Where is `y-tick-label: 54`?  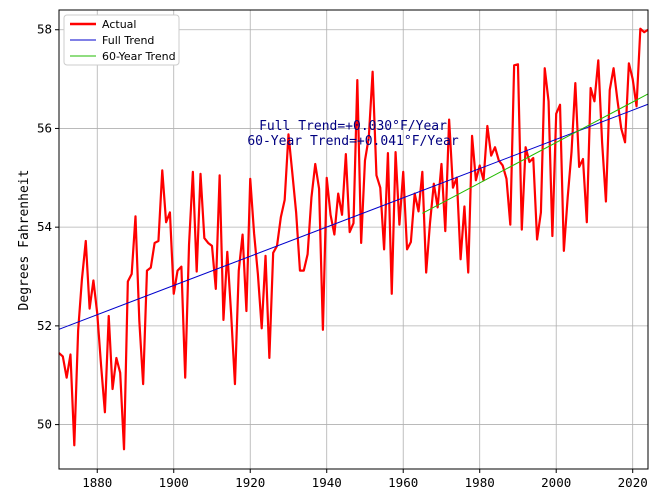
y-tick-label: 54 is located at coordinates (44, 226).